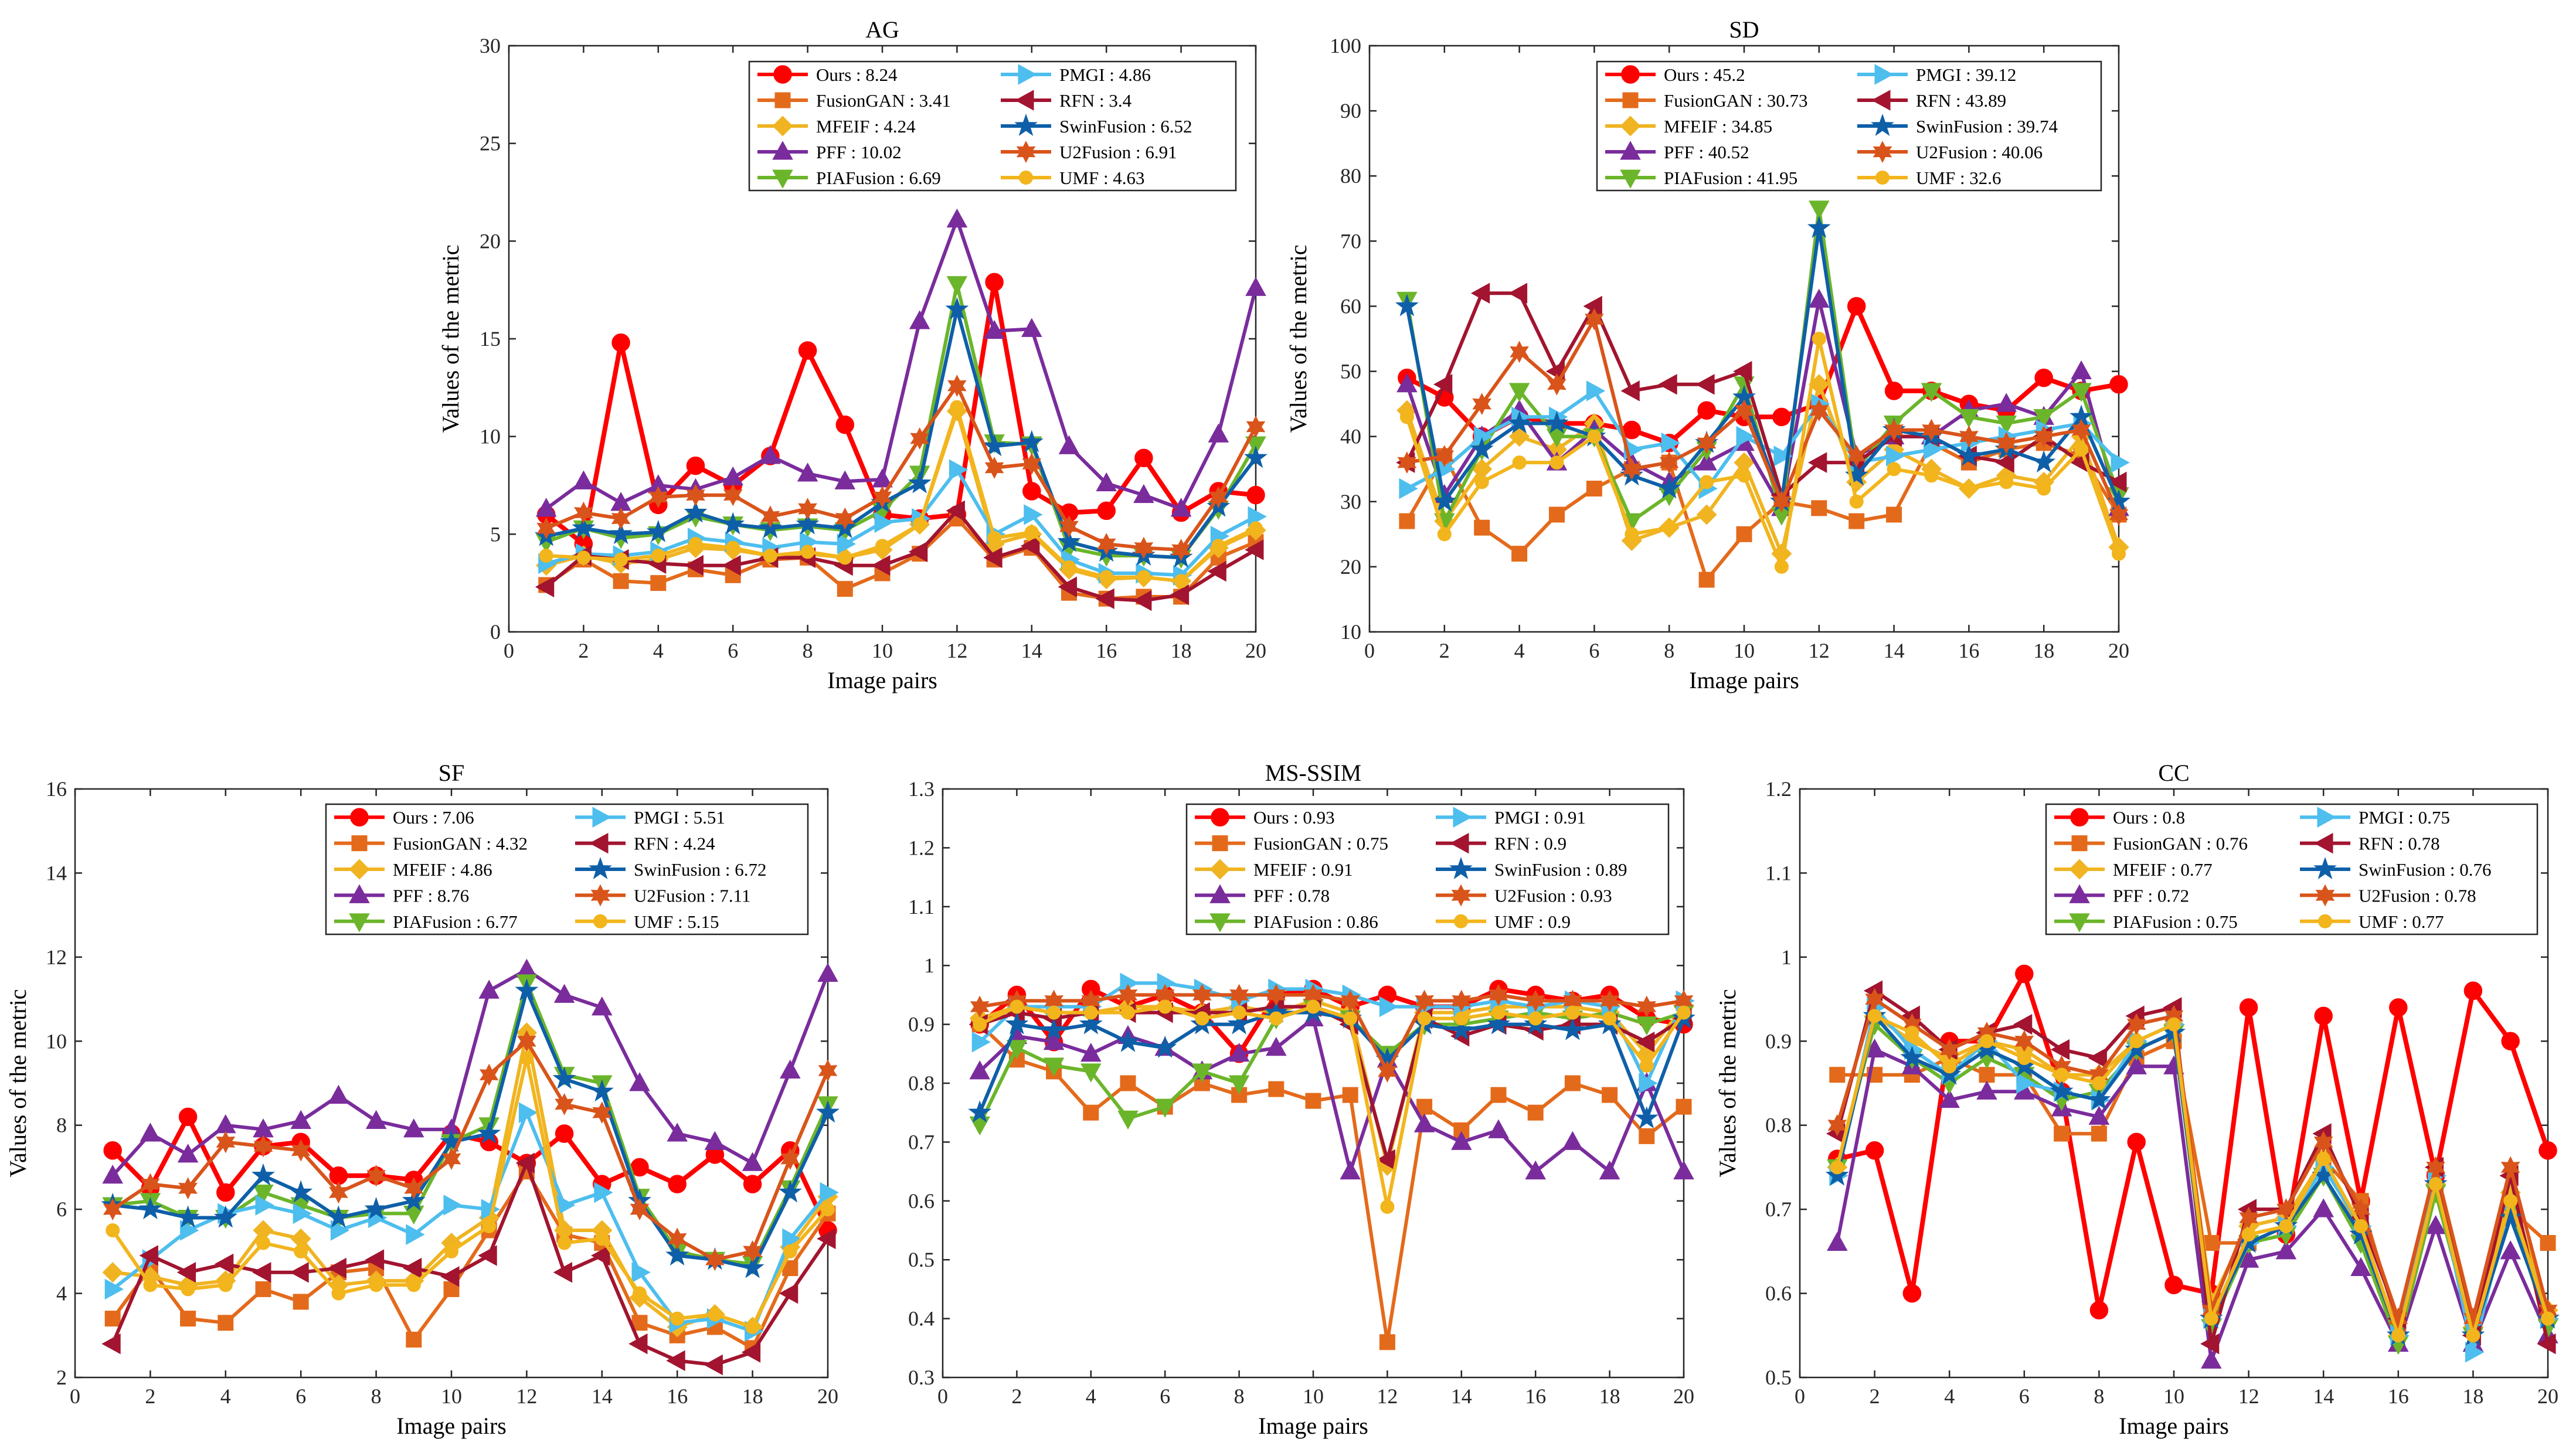 This screenshot has width=2569, height=1456. What do you see at coordinates (1961, 100) in the screenshot?
I see `legend-label: RFN : 43.89` at bounding box center [1961, 100].